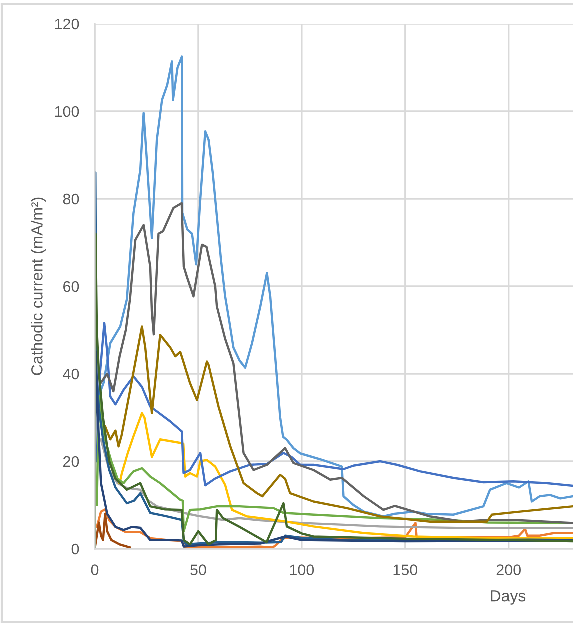 Image resolution: width=573 pixels, height=632 pixels. I want to click on y-tick-label: 60, so click(72, 286).